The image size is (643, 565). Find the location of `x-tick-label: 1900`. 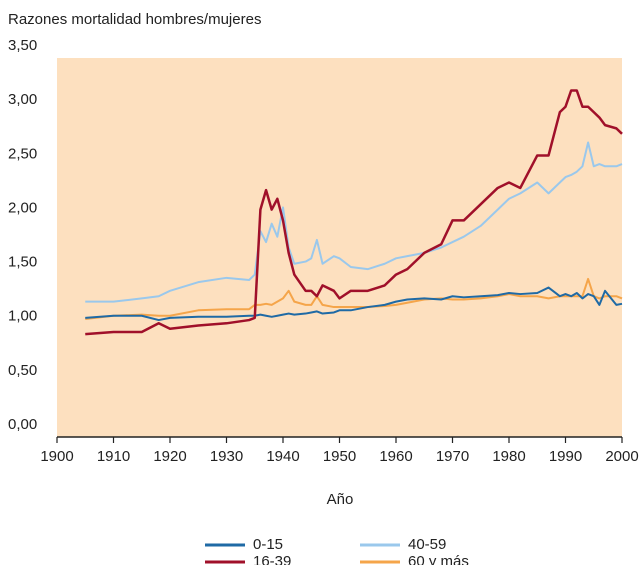

x-tick-label: 1900 is located at coordinates (56, 456).